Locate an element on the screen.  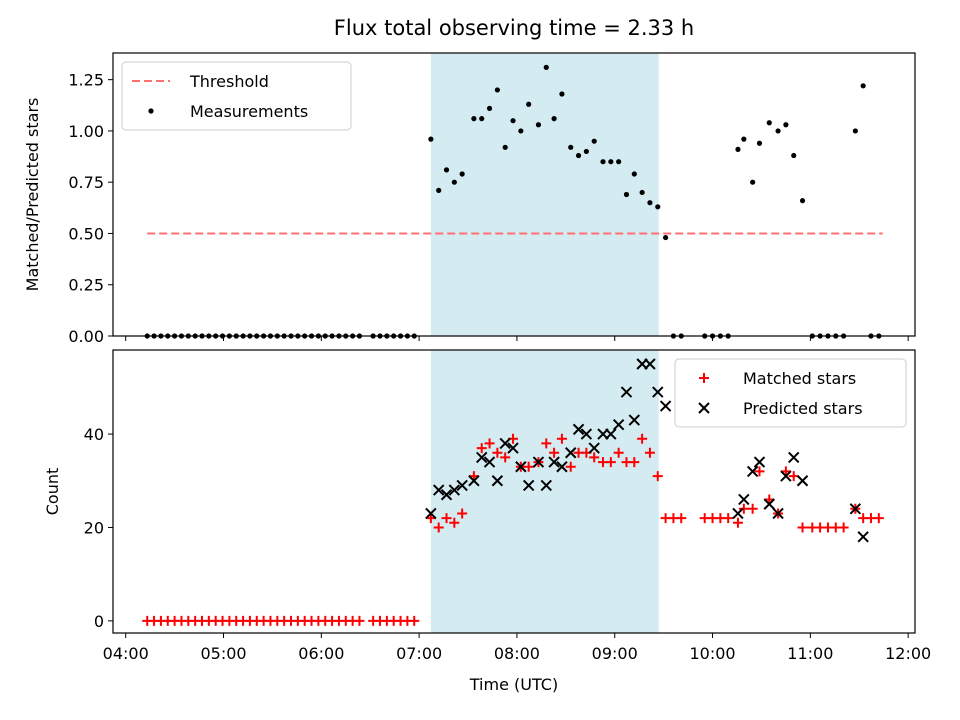
chart-title: Flux total observing time = 2.33 h is located at coordinates (514, 28).